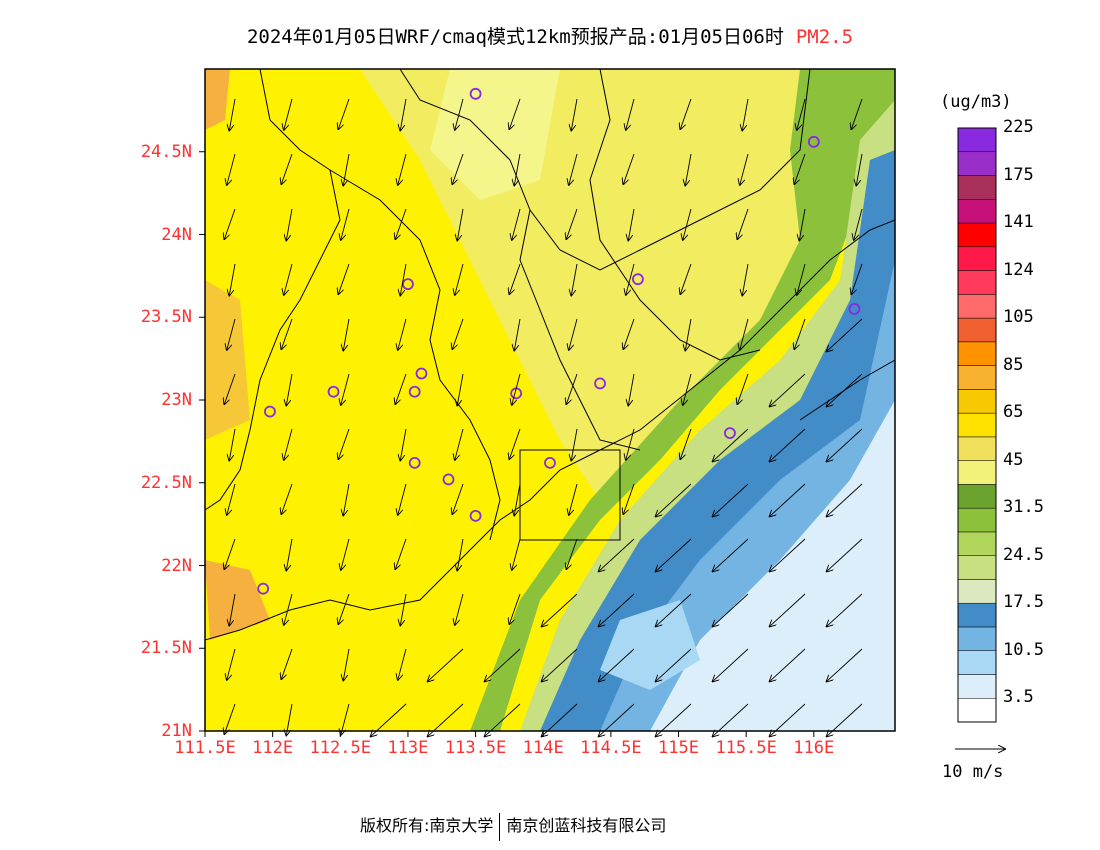  I want to click on y-tick-label: 24.5N, so click(166, 151).